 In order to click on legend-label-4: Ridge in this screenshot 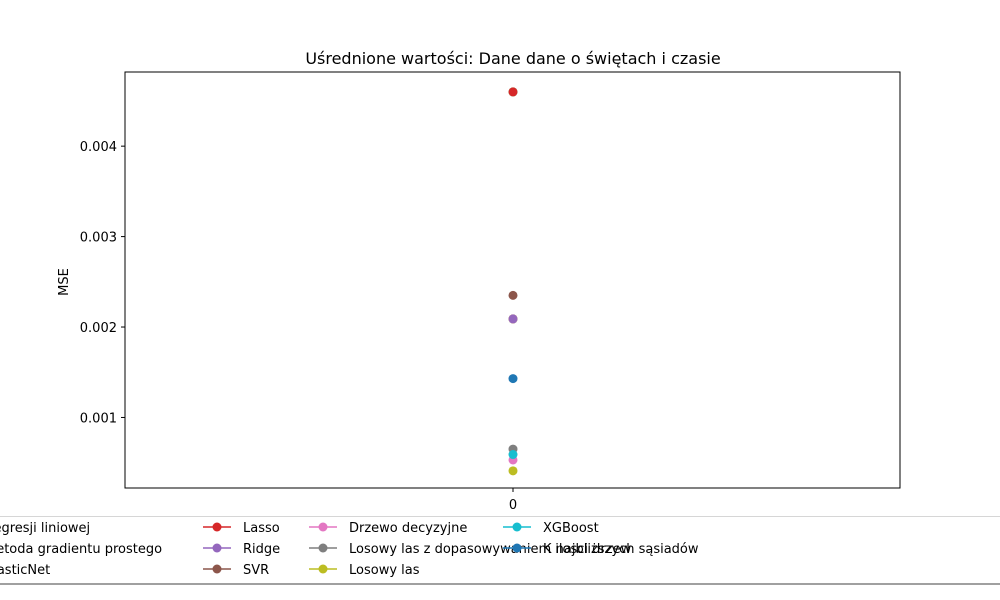, I will do `click(261, 549)`.